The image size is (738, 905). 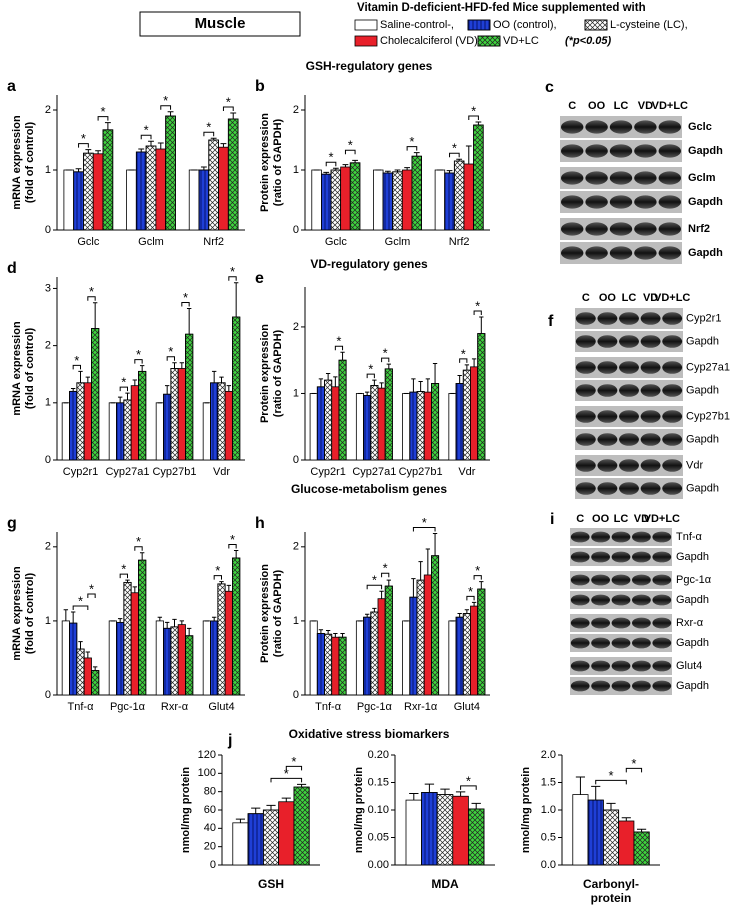 I want to click on lane-label: VD+LC, so click(x=670, y=106).